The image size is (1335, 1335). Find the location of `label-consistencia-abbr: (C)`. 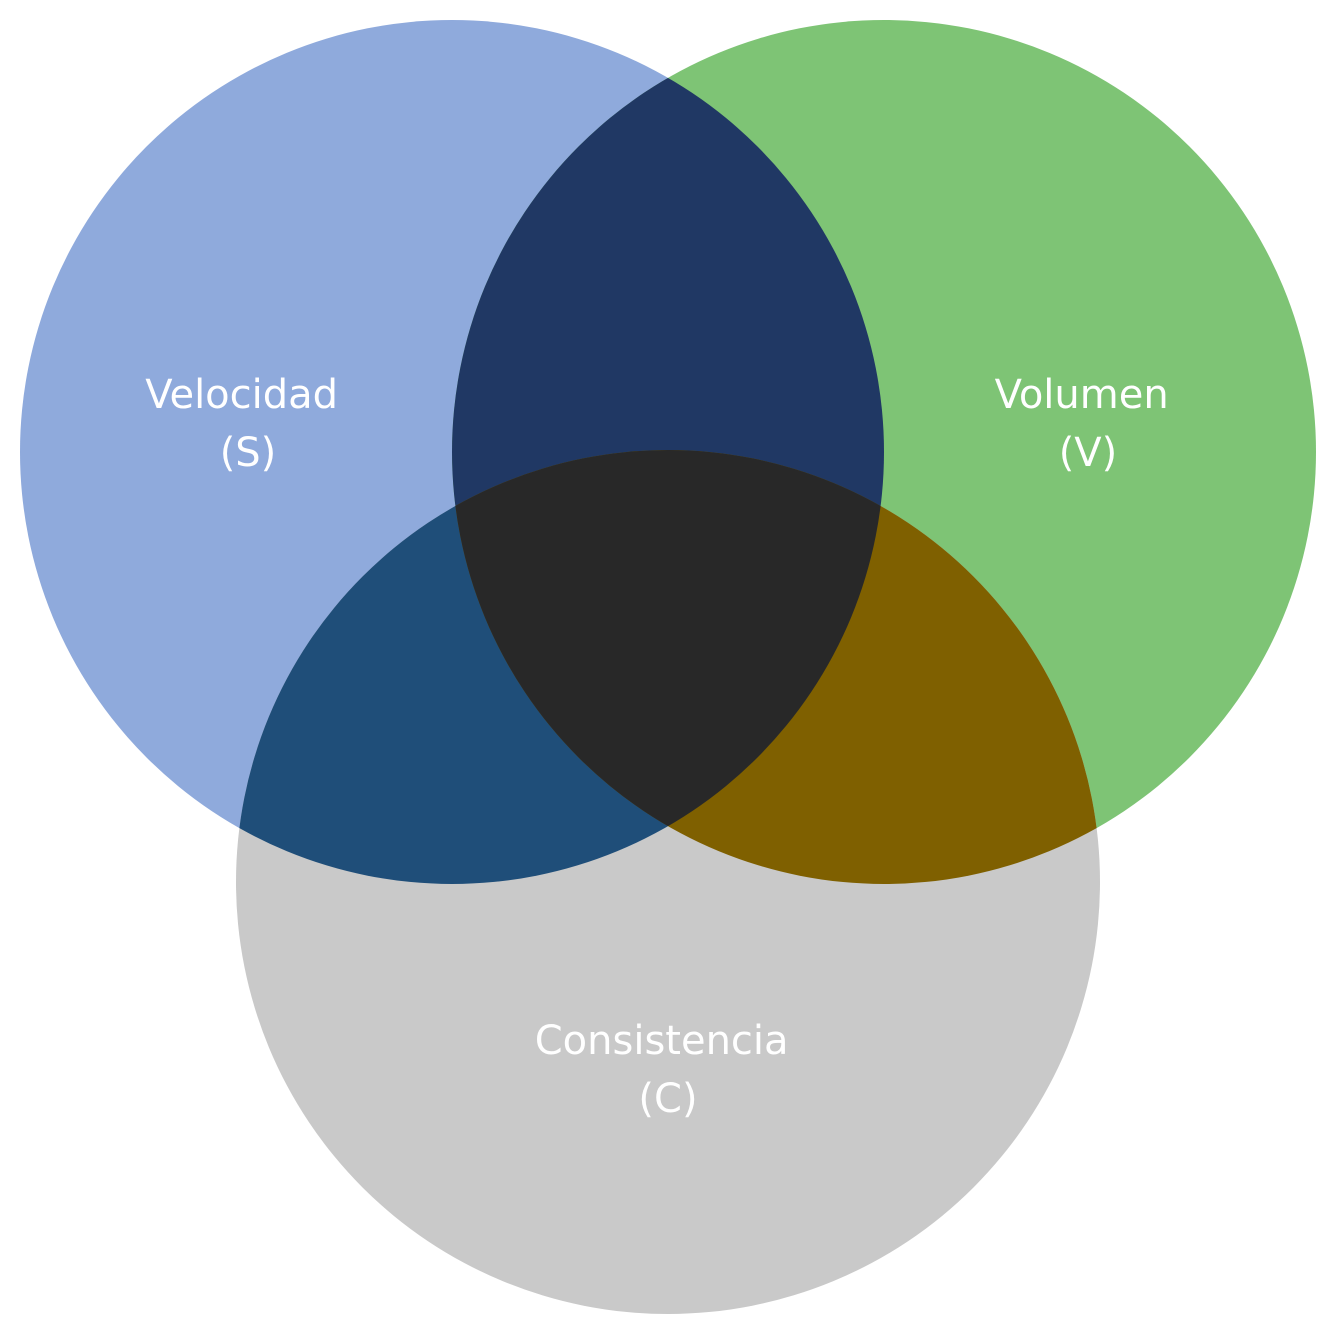

label-consistencia-abbr: (C) is located at coordinates (667, 1099).